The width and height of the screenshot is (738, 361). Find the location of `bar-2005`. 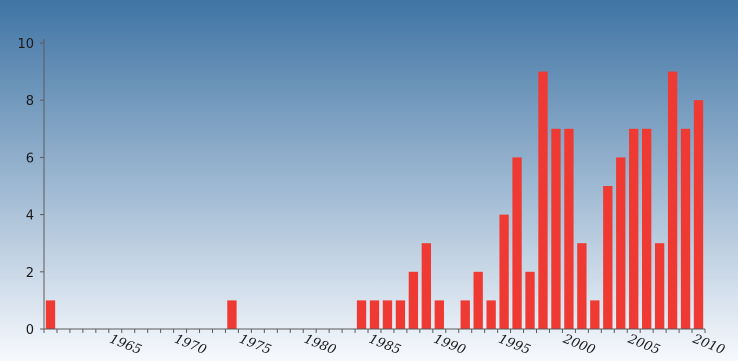

bar-2005 is located at coordinates (634, 228).